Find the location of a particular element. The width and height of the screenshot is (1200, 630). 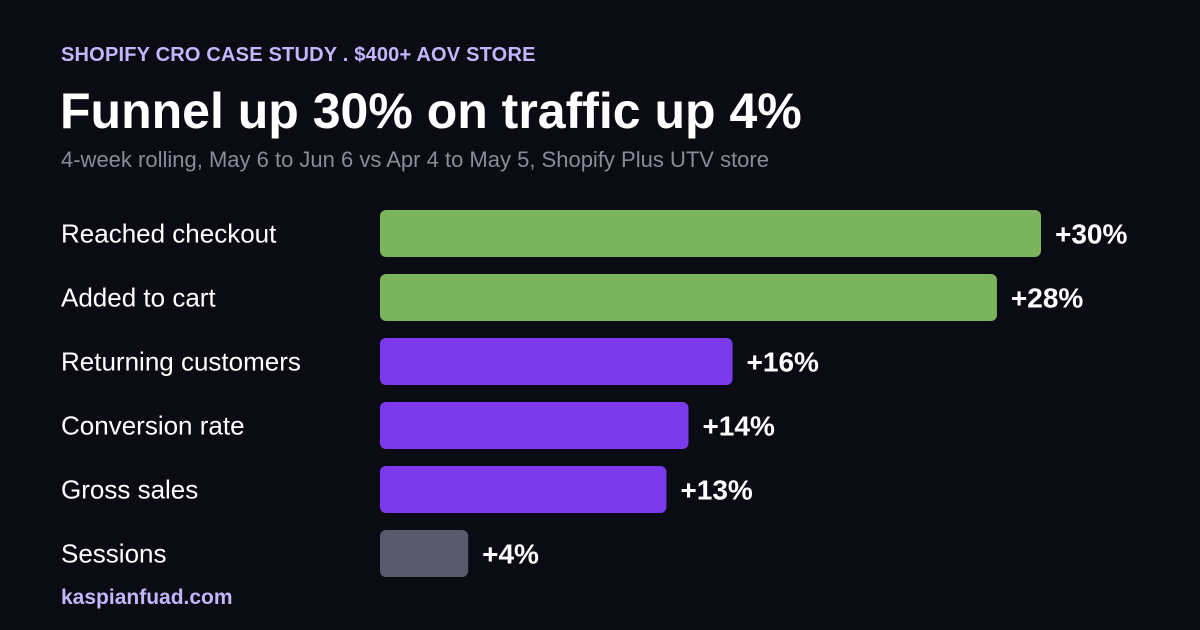

value-label: +4% is located at coordinates (510, 554).